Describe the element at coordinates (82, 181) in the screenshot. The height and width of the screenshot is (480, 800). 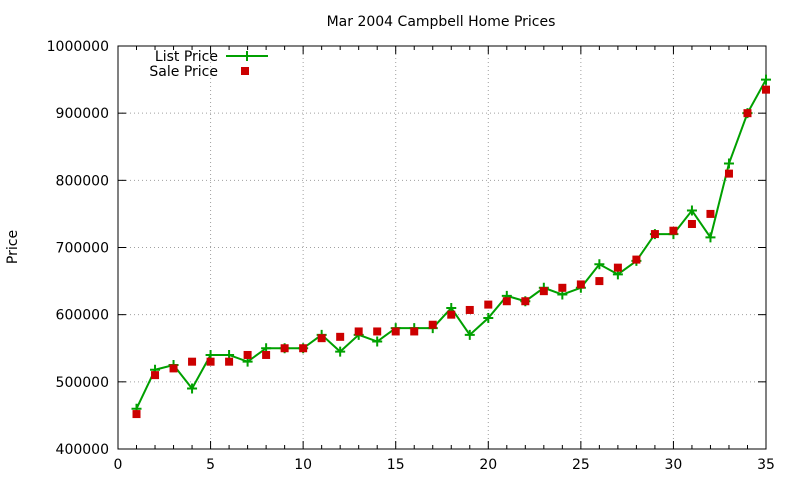
I see `y-tick-label: 800000` at that location.